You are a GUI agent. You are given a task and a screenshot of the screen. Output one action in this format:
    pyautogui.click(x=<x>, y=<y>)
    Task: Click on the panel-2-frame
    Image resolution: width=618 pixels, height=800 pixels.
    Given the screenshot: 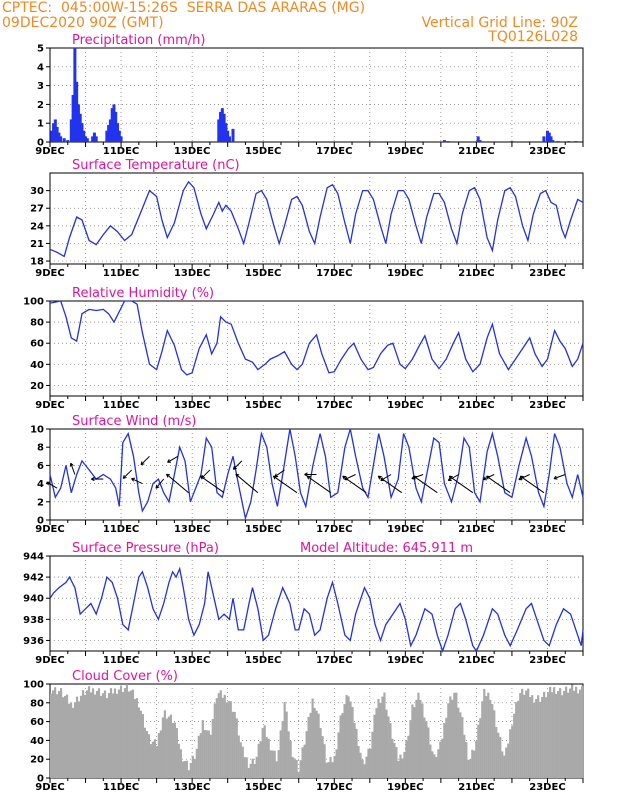 What is the action you would take?
    pyautogui.click(x=316, y=348)
    